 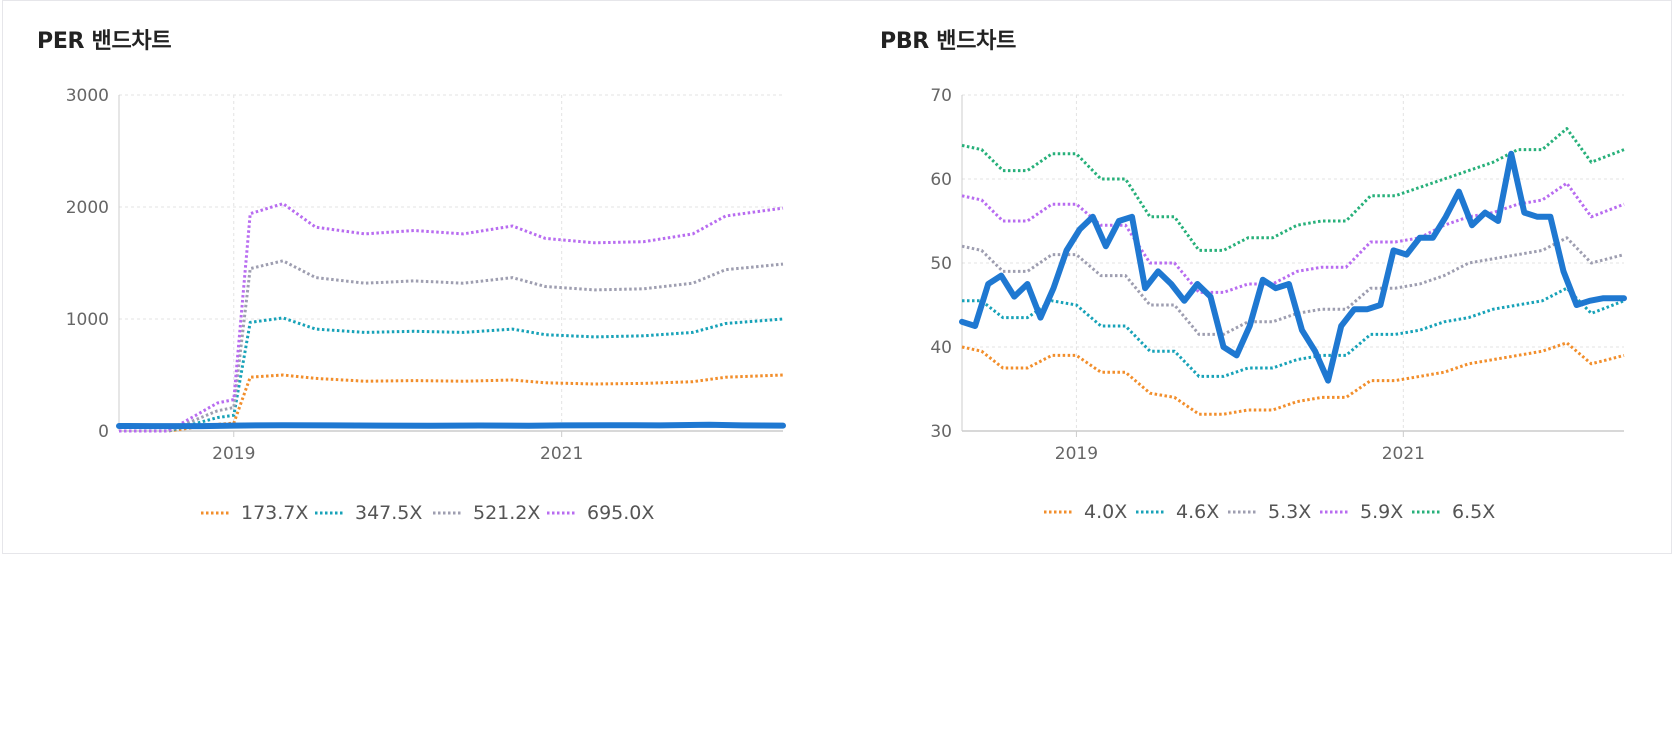 What do you see at coordinates (274, 513) in the screenshot?
I see `per-legend-label: 173.7X` at bounding box center [274, 513].